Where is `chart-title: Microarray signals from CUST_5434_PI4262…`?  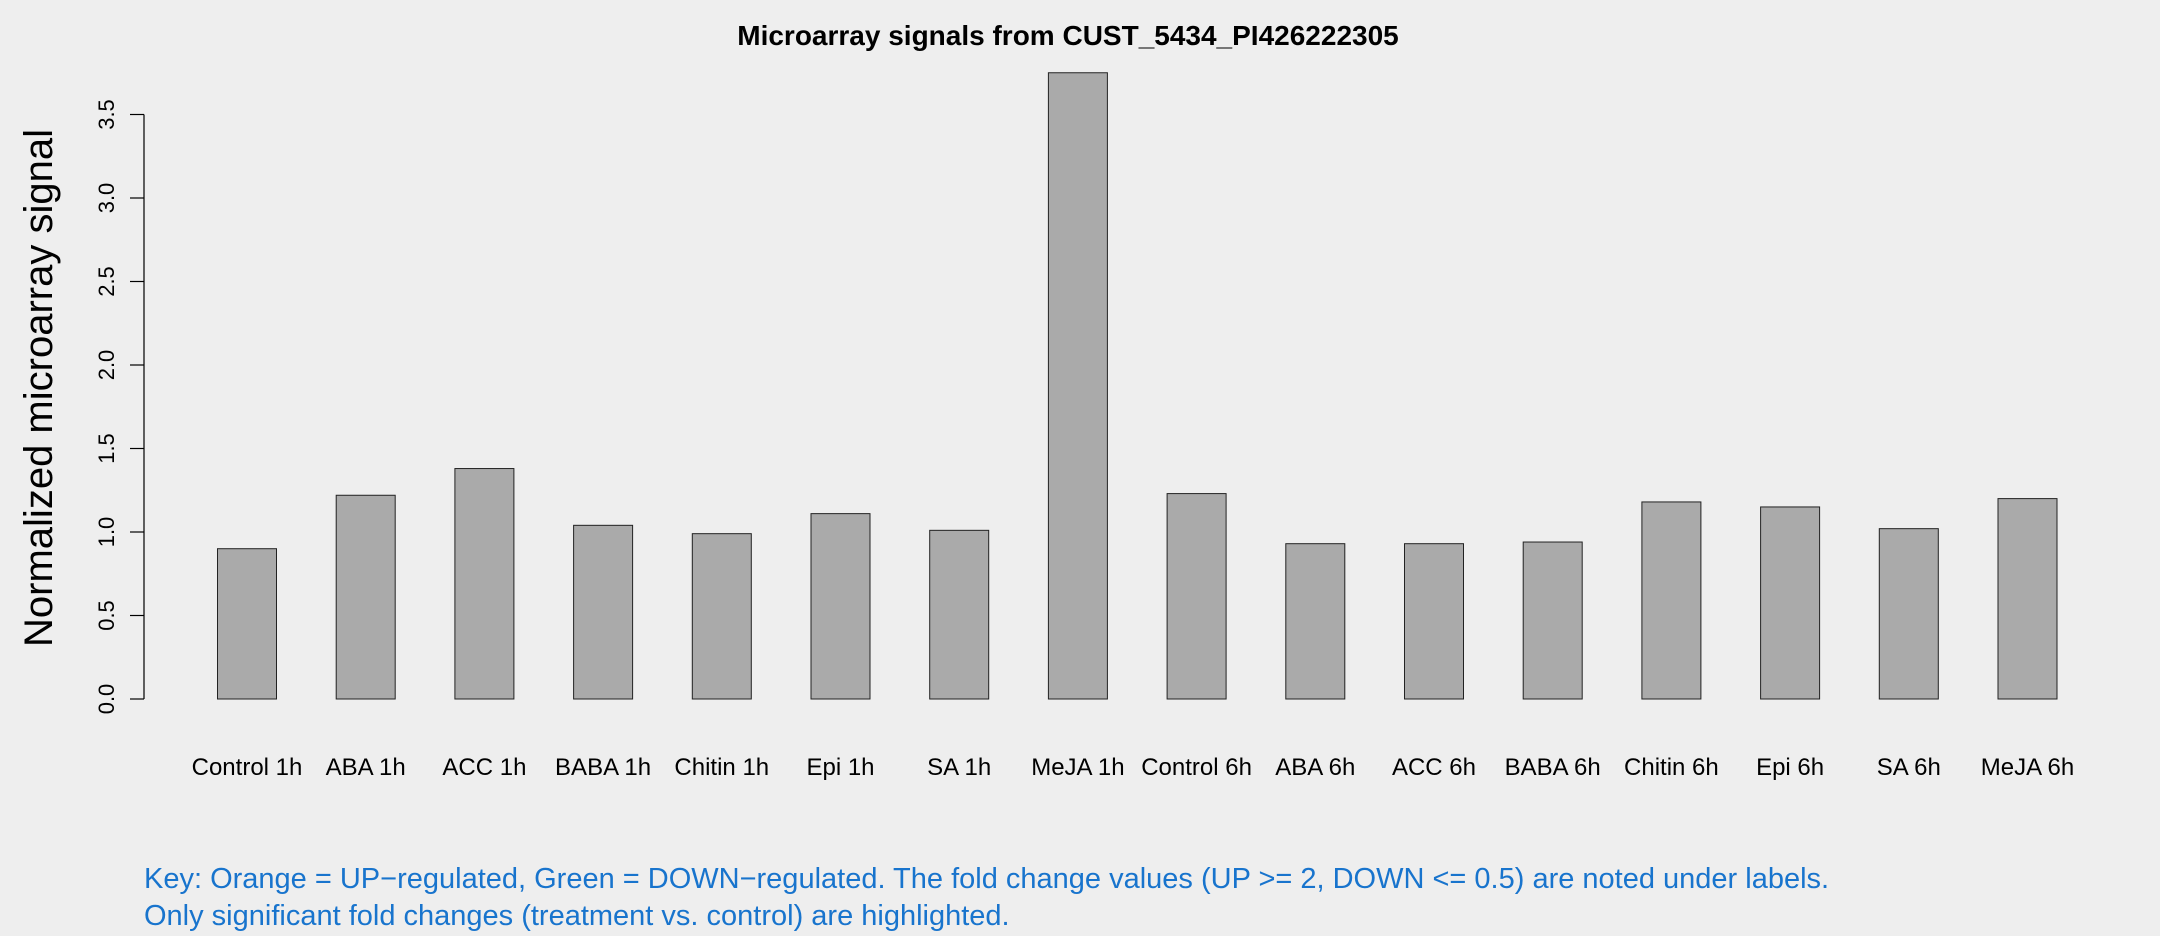 chart-title: Microarray signals from CUST_5434_PI4262… is located at coordinates (1068, 35).